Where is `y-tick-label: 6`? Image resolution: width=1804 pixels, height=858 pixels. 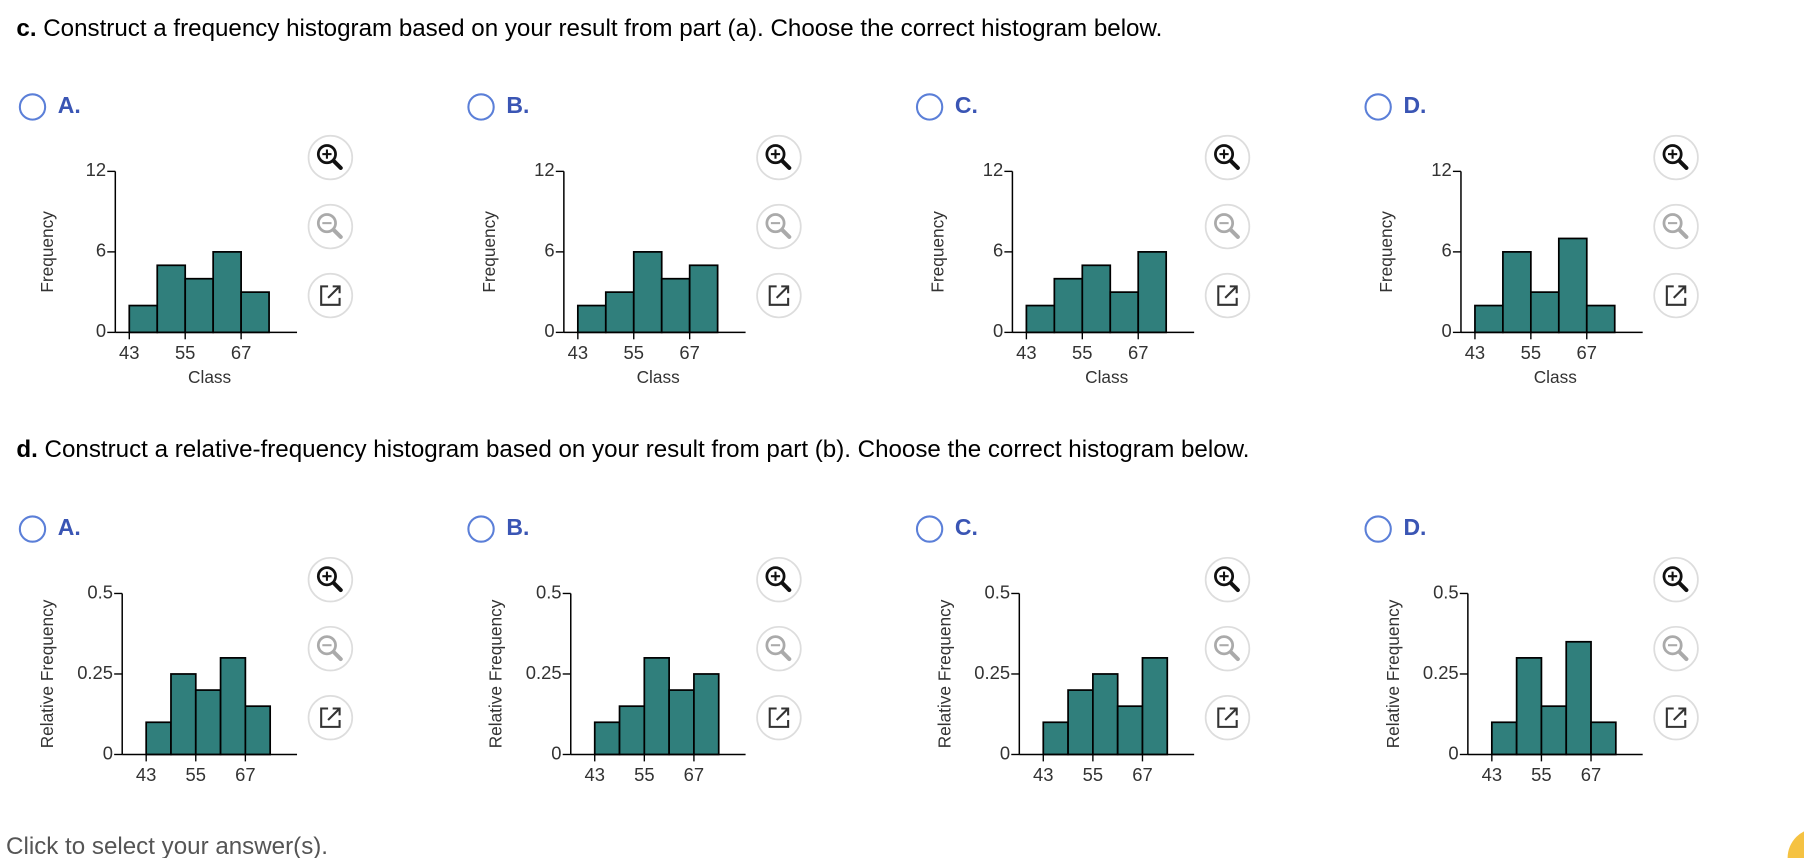 y-tick-label: 6 is located at coordinates (1447, 250).